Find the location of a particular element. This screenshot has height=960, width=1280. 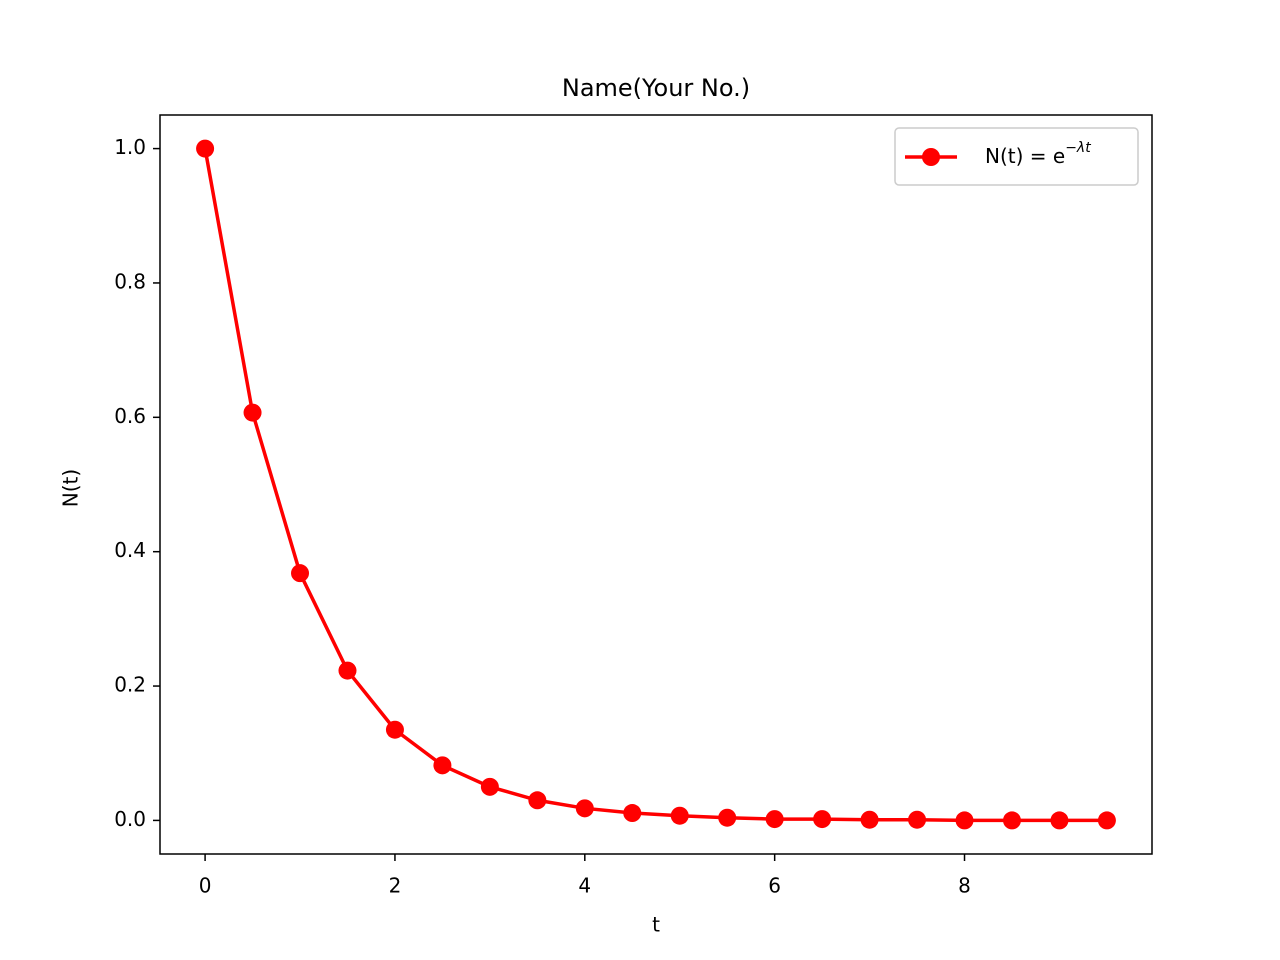

legend-label: N(t) = e−λt is located at coordinates (1038, 154).